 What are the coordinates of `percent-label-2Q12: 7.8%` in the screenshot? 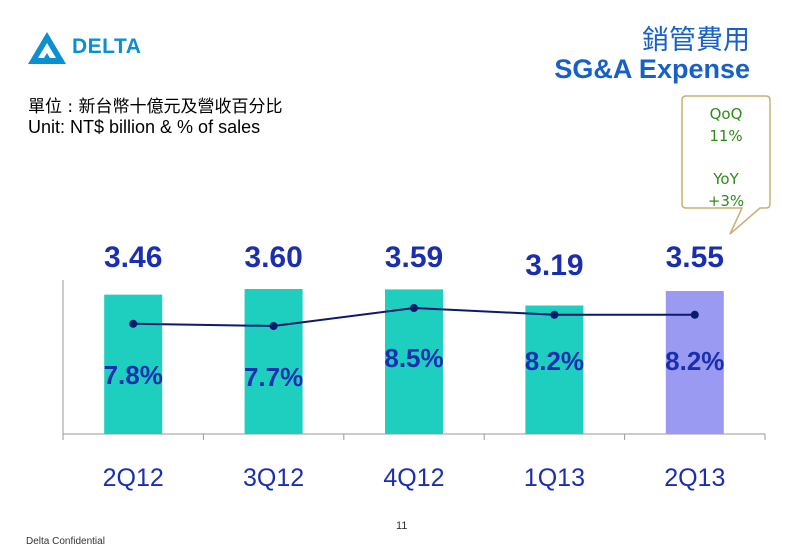 It's located at (133, 375).